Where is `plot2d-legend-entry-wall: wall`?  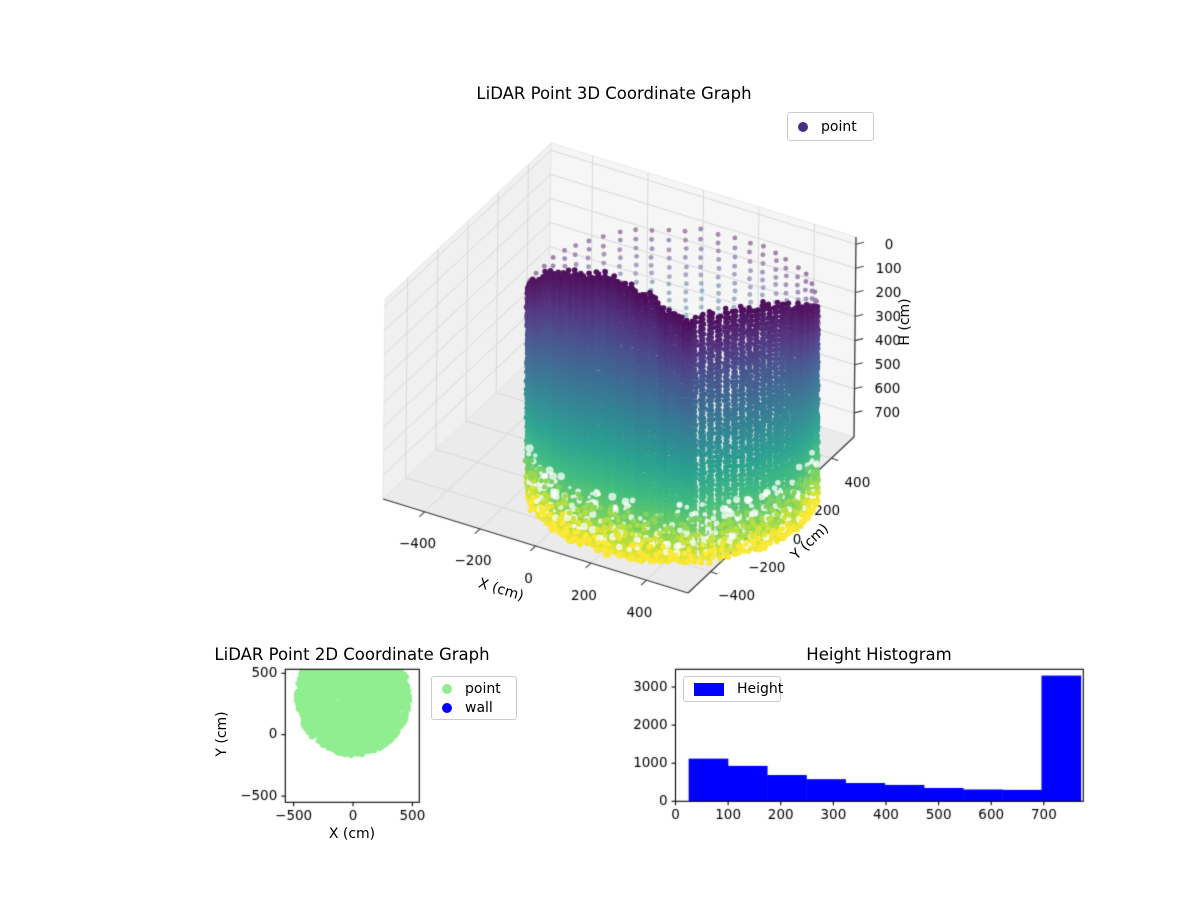
plot2d-legend-entry-wall: wall is located at coordinates (474, 708).